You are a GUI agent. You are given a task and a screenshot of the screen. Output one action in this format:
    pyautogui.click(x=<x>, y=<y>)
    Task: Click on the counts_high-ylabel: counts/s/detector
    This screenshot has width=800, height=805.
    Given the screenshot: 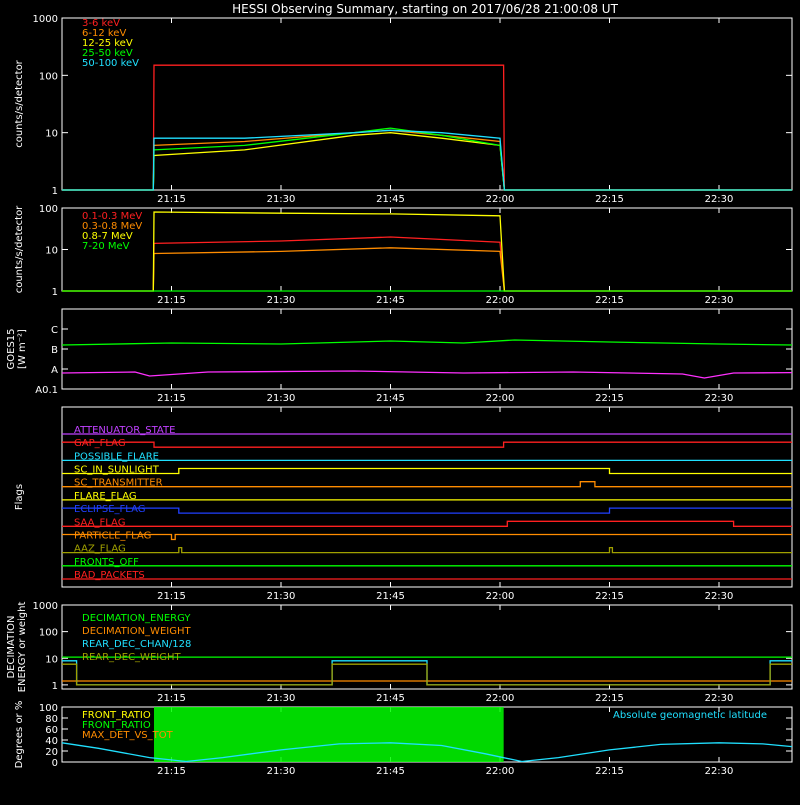 What is the action you would take?
    pyautogui.click(x=19, y=249)
    